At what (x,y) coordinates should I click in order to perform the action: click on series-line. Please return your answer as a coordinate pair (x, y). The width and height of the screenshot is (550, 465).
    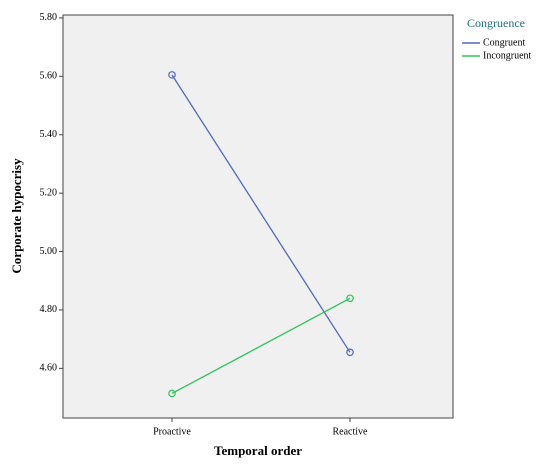
    Looking at the image, I should click on (261, 346).